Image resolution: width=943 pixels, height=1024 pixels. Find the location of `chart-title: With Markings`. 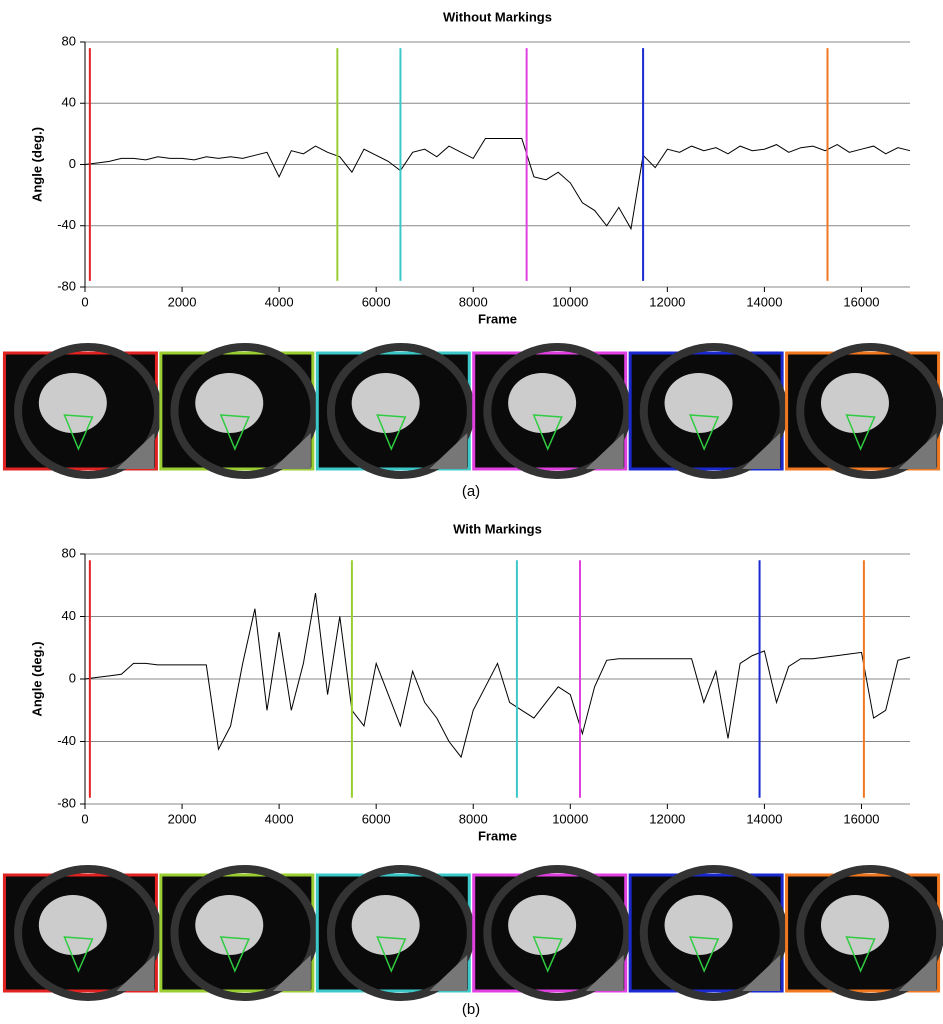

chart-title: With Markings is located at coordinates (497, 528).